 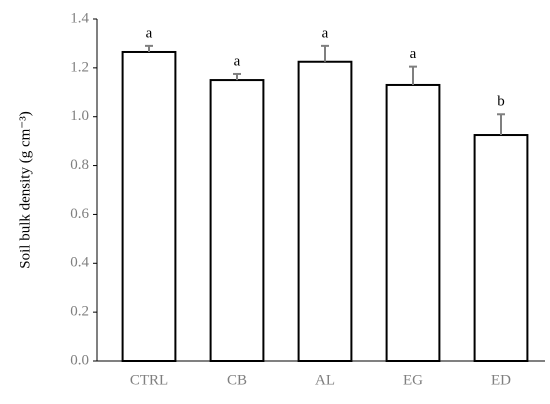 What do you see at coordinates (149, 380) in the screenshot?
I see `x-tick-label: CTRL` at bounding box center [149, 380].